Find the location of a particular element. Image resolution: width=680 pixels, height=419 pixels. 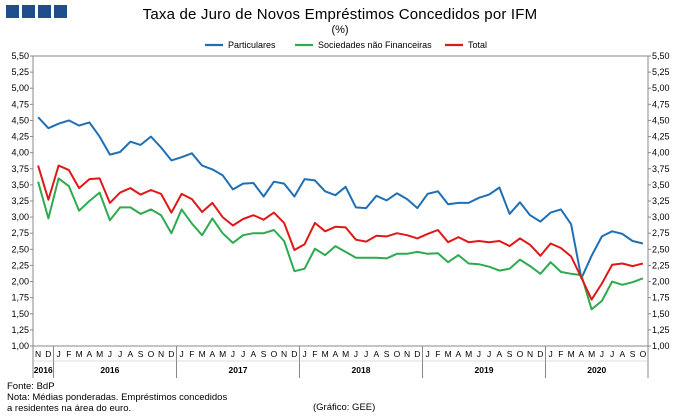

y-tick-label-right: 4,50 is located at coordinates (661, 120).